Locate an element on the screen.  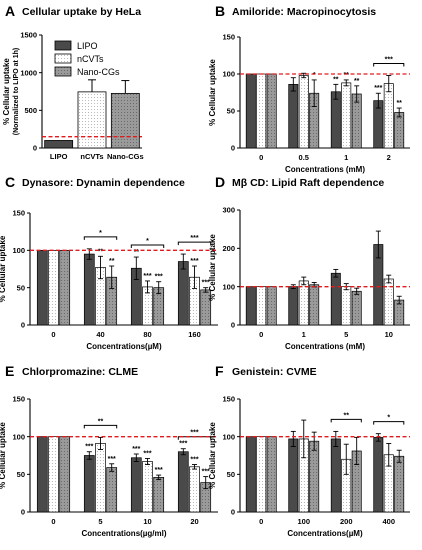
y-tick-label: 300 is located at coordinates (228, 210).